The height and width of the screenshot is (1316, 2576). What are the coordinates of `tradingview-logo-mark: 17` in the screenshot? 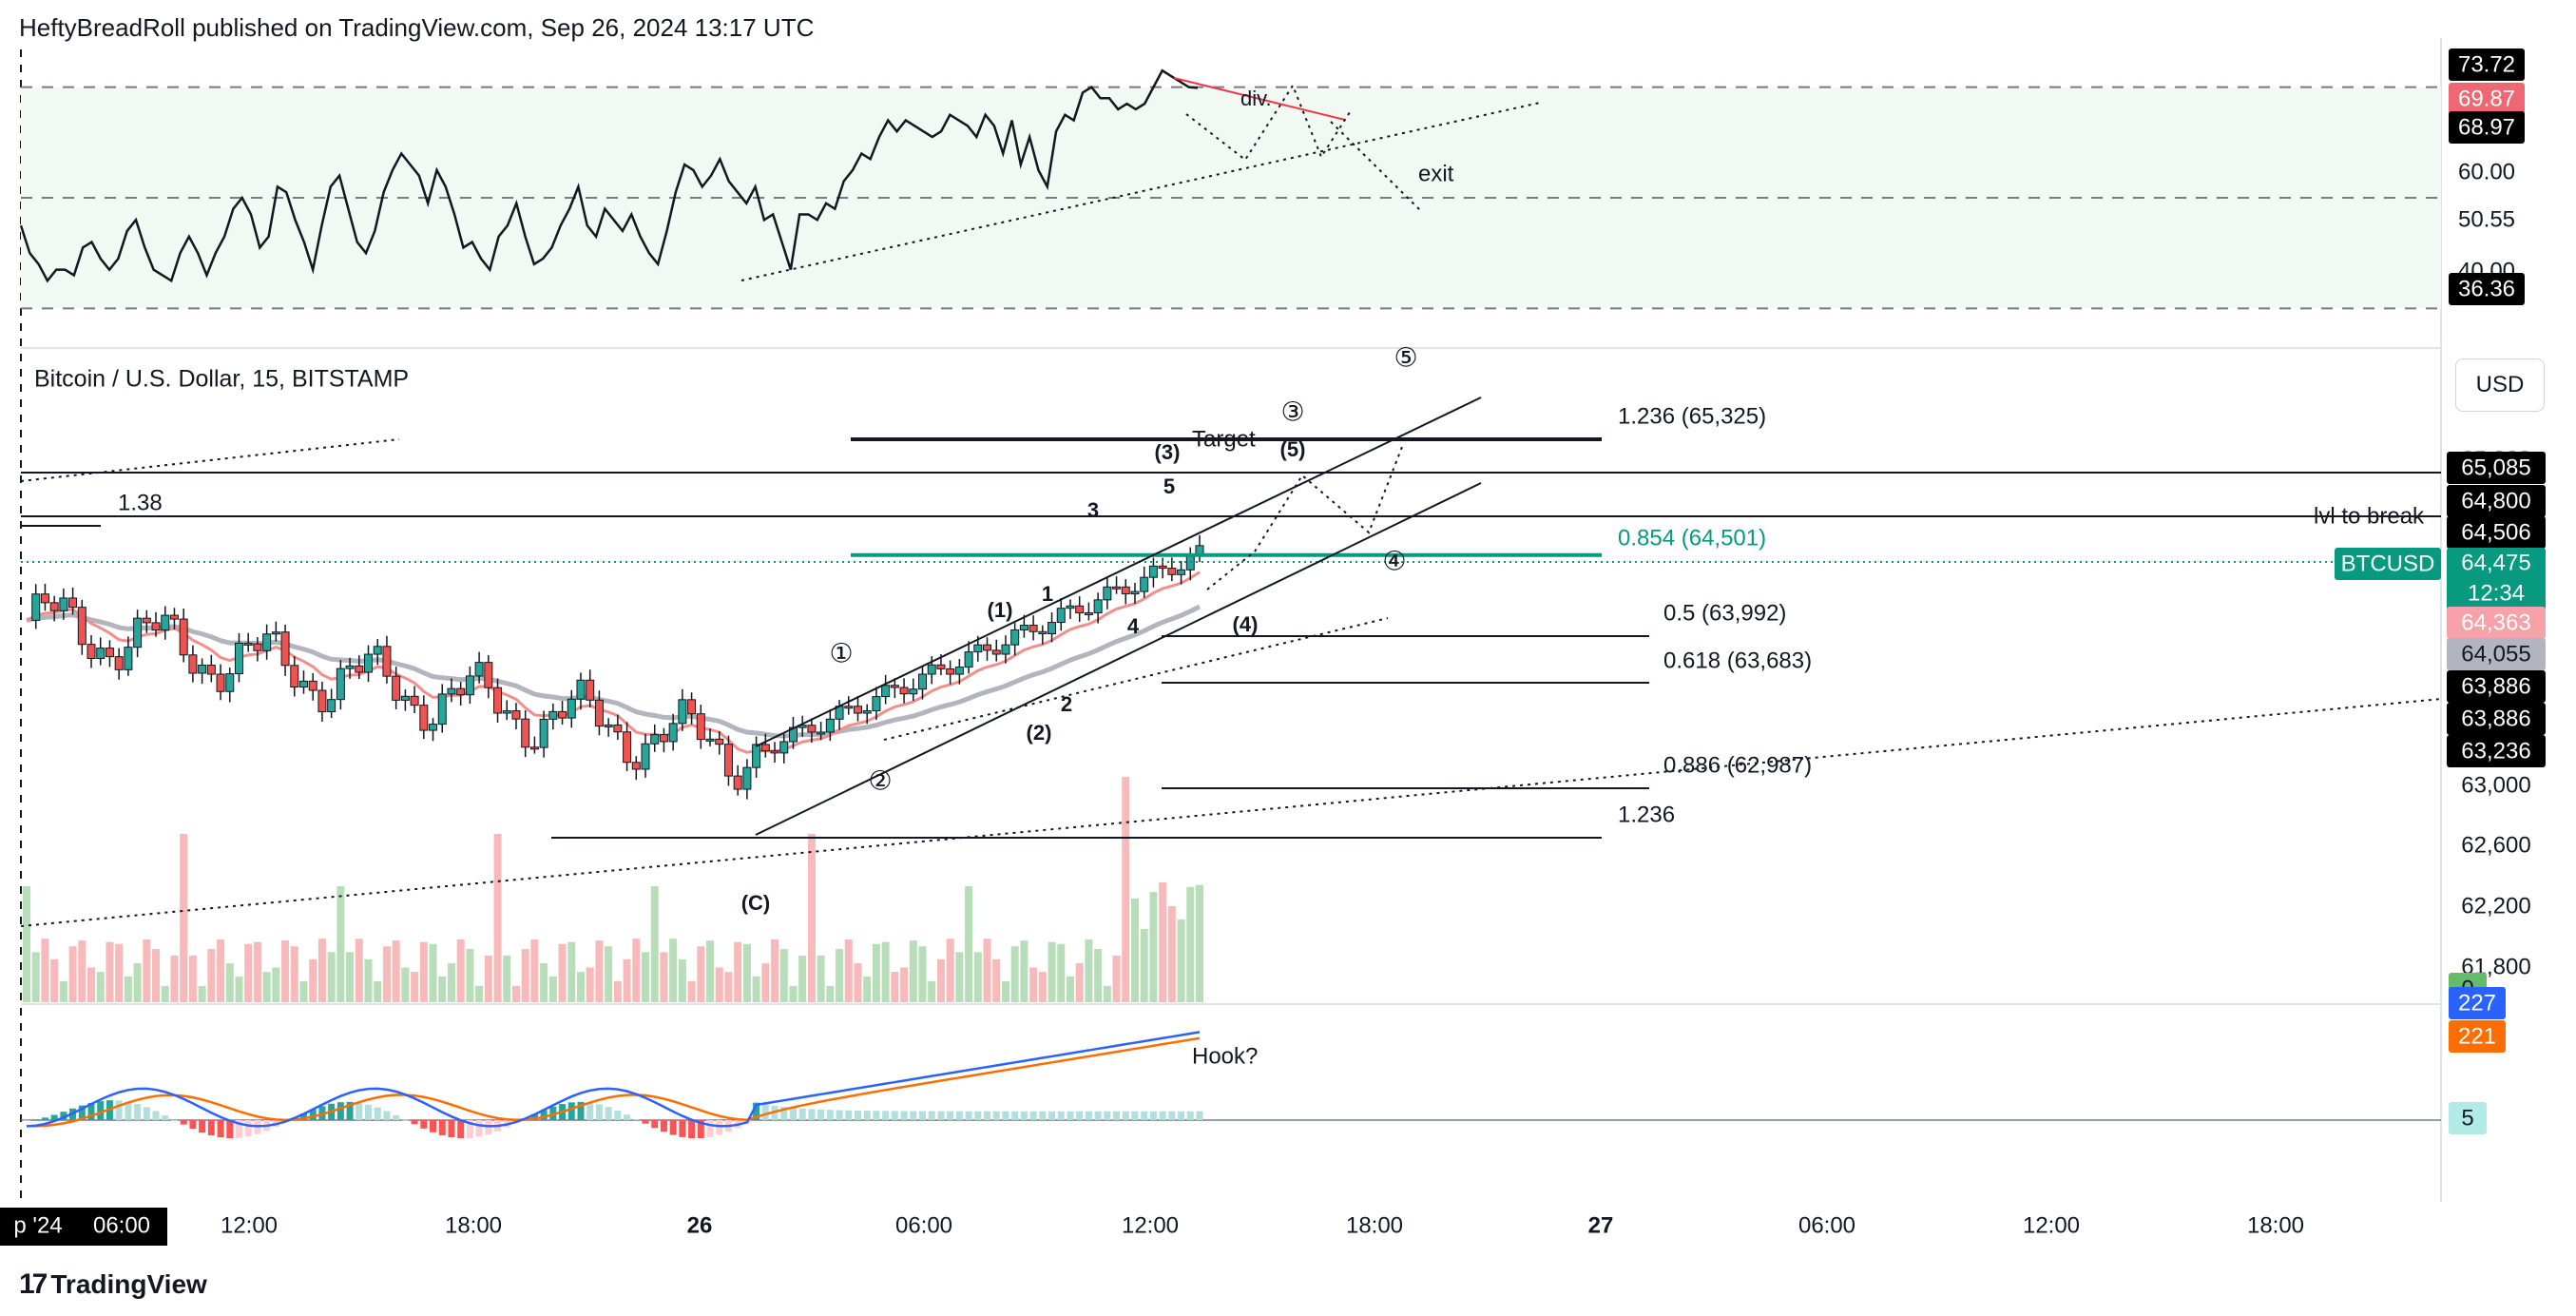 It's located at (33, 1284).